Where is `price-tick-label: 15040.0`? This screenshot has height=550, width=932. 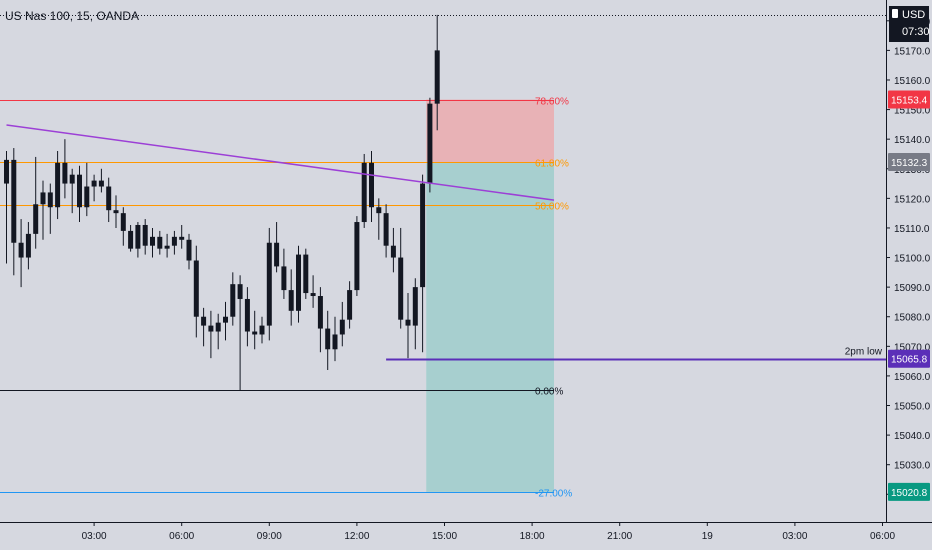
price-tick-label: 15040.0 is located at coordinates (912, 436).